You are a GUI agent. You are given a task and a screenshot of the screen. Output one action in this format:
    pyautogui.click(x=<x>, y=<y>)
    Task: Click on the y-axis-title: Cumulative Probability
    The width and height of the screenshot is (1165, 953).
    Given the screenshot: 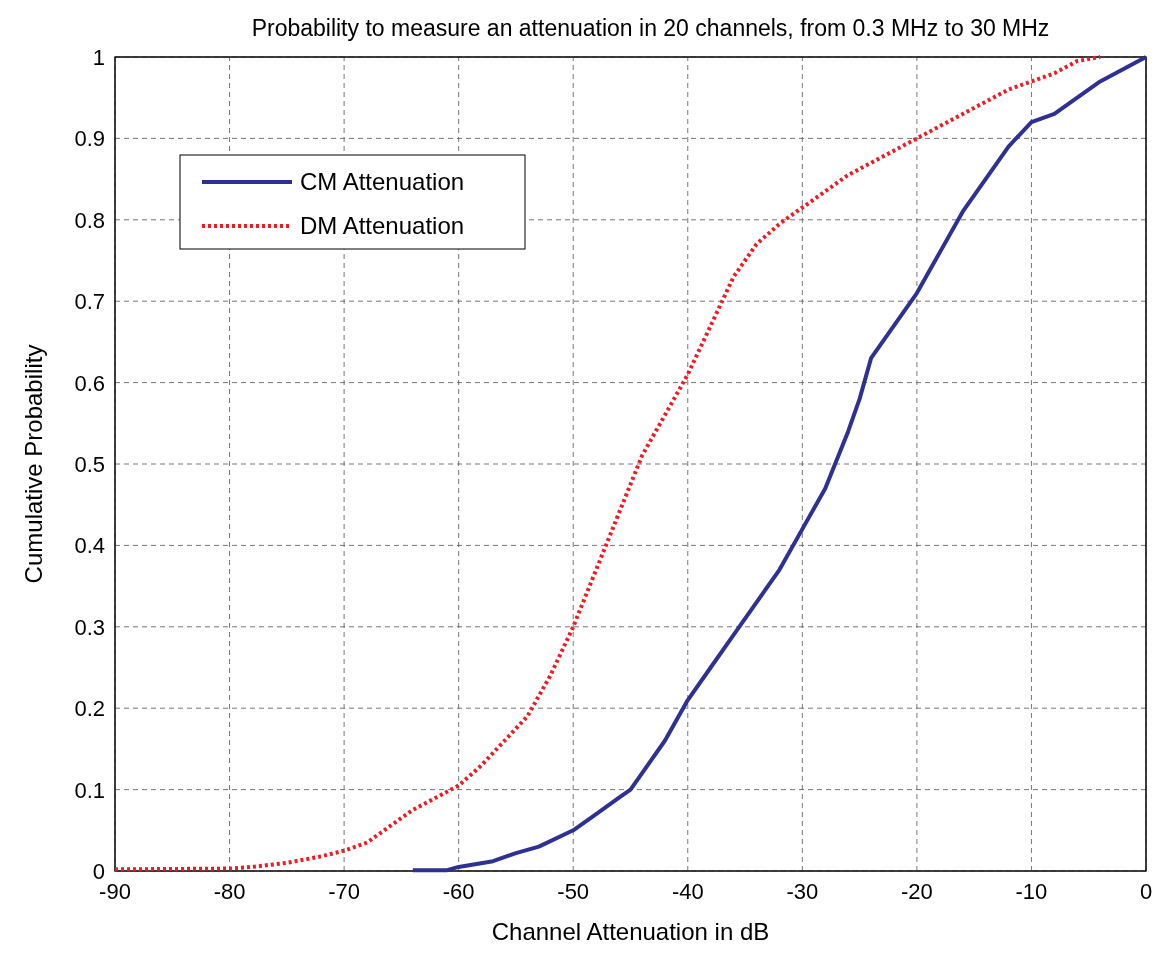 What is the action you would take?
    pyautogui.click(x=33, y=464)
    